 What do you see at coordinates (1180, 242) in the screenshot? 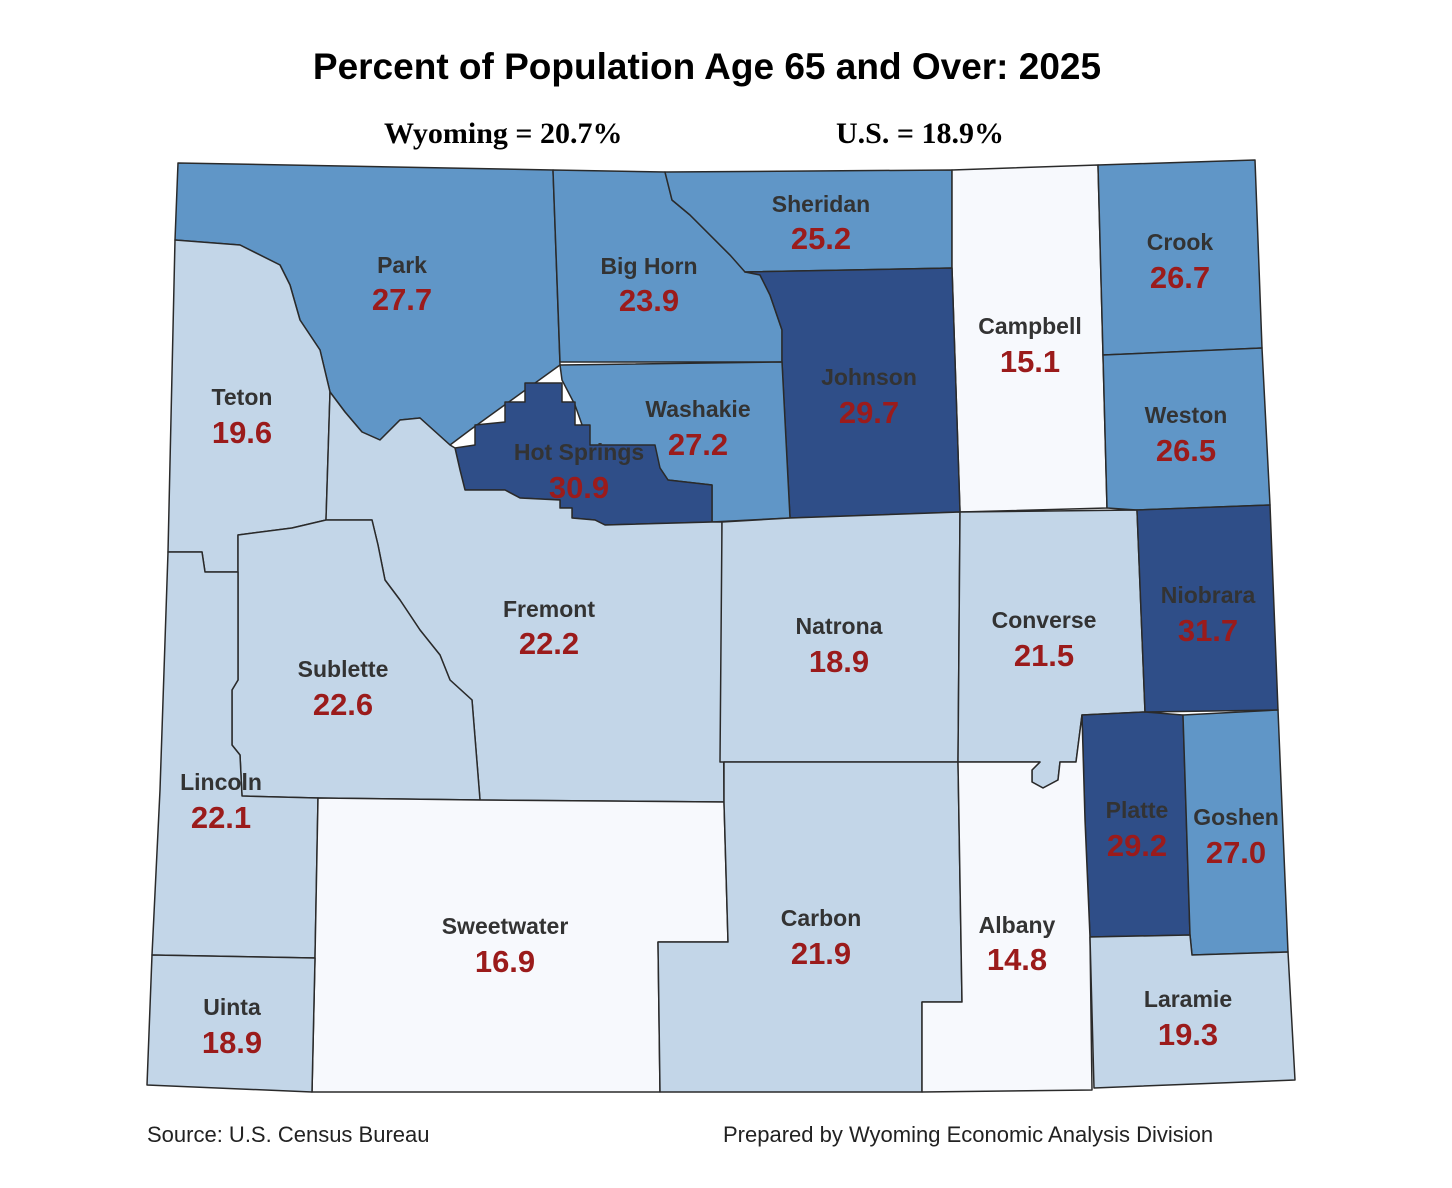
I see `county-name-crook: Crook` at bounding box center [1180, 242].